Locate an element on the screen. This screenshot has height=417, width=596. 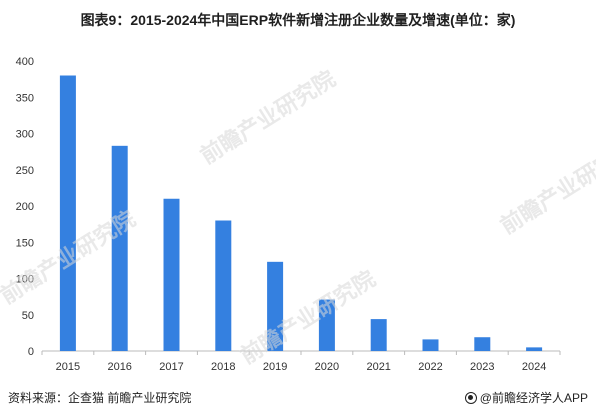
y-tick-label: 150 is located at coordinates (25, 243).